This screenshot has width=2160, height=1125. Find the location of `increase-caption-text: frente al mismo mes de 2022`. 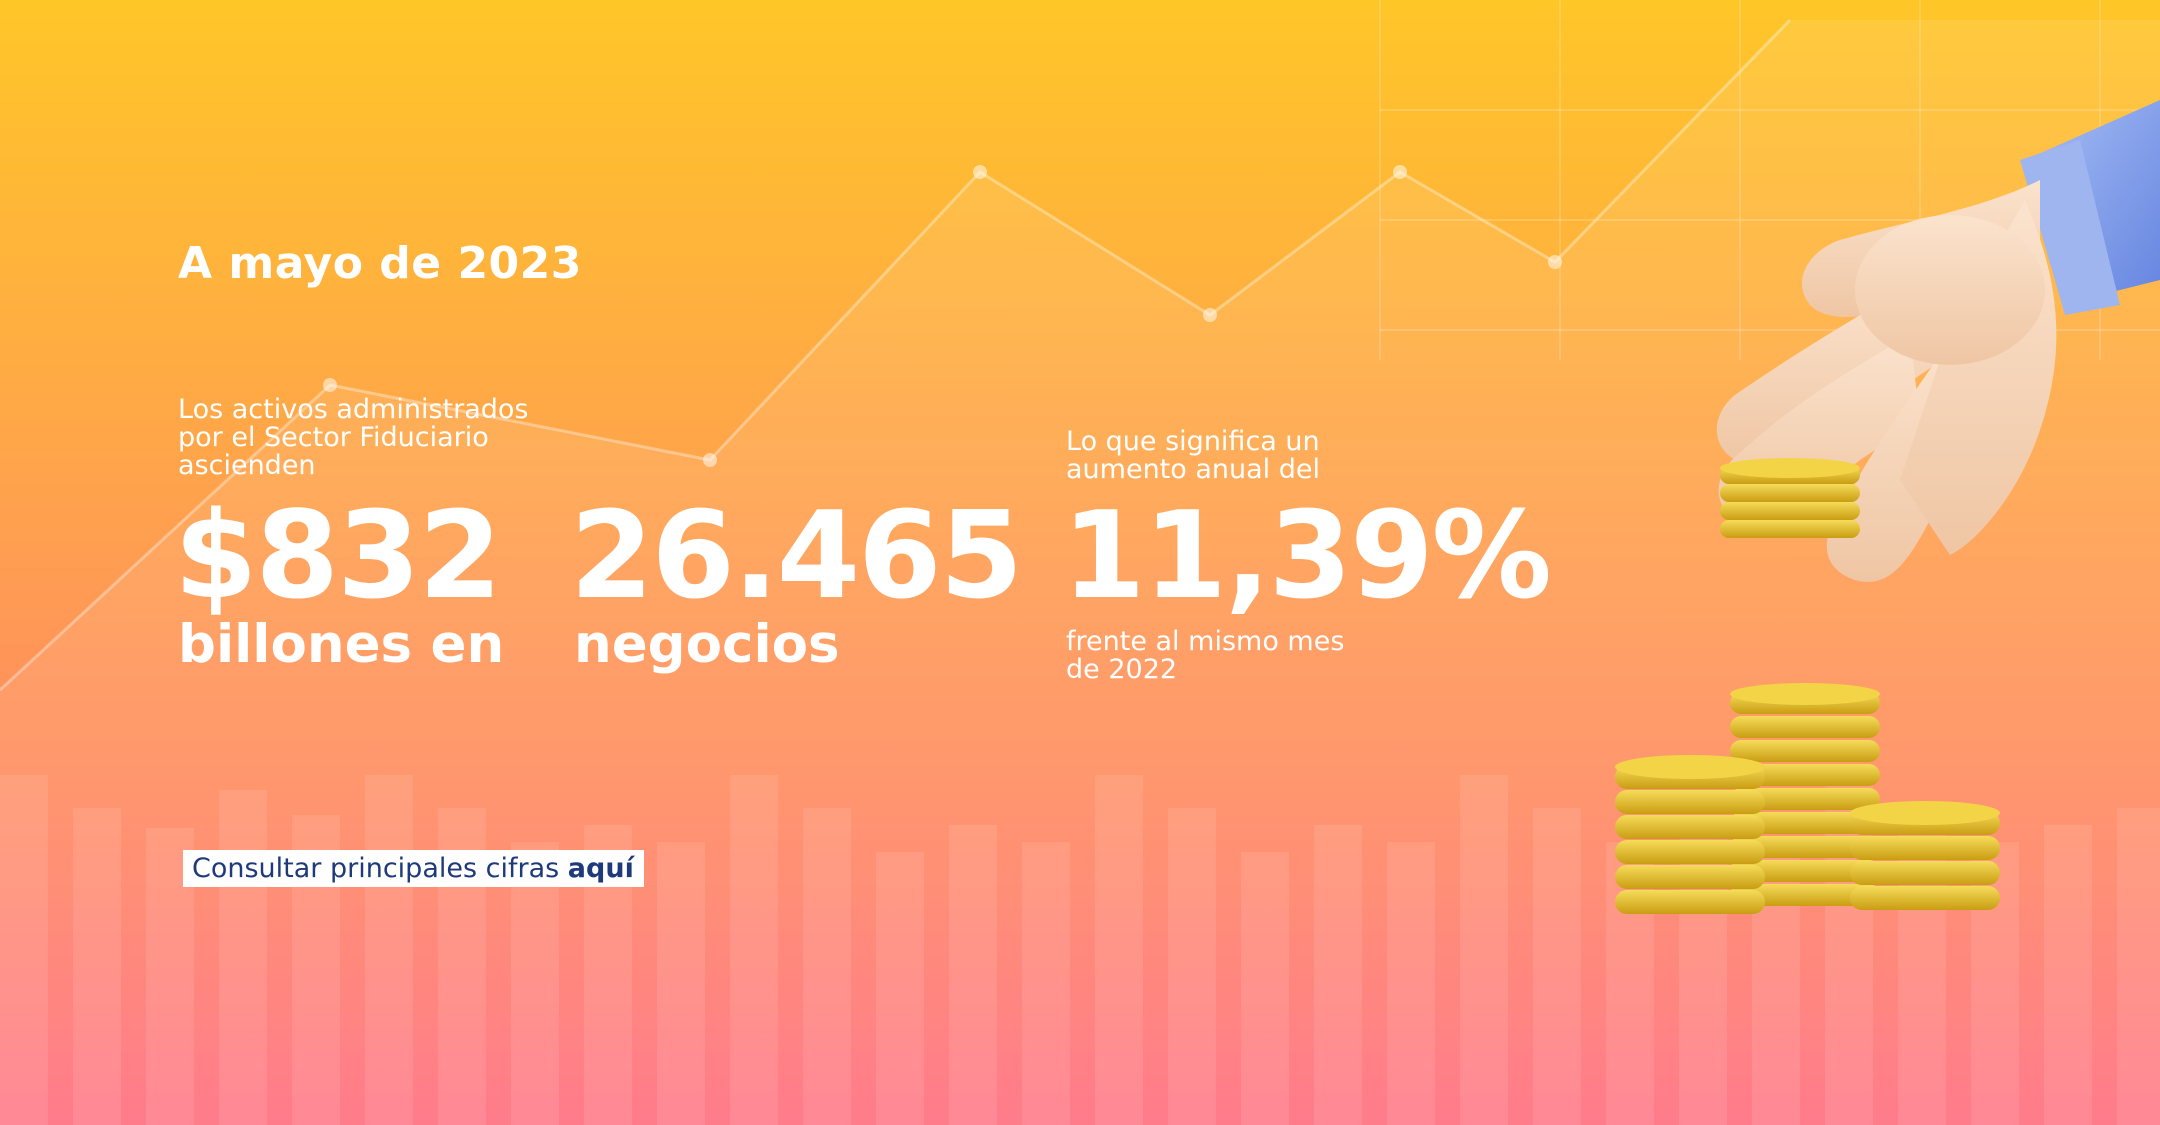

increase-caption-text: frente al mismo mes de 2022 is located at coordinates (1205, 655).